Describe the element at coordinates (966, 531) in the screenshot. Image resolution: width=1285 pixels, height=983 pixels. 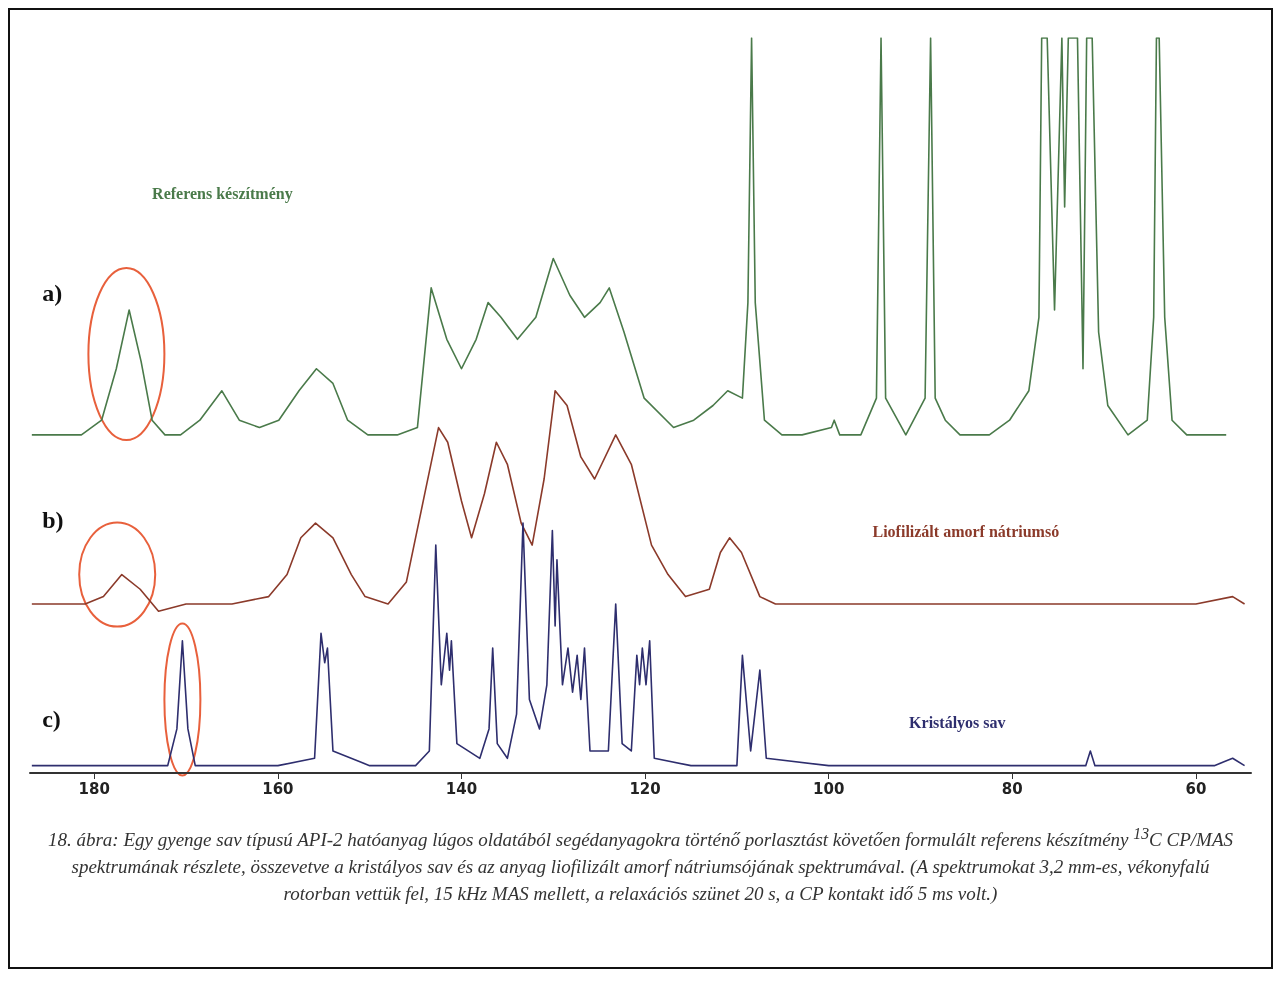
I see `text: Liofilizált amorf nátriumsó` at that location.